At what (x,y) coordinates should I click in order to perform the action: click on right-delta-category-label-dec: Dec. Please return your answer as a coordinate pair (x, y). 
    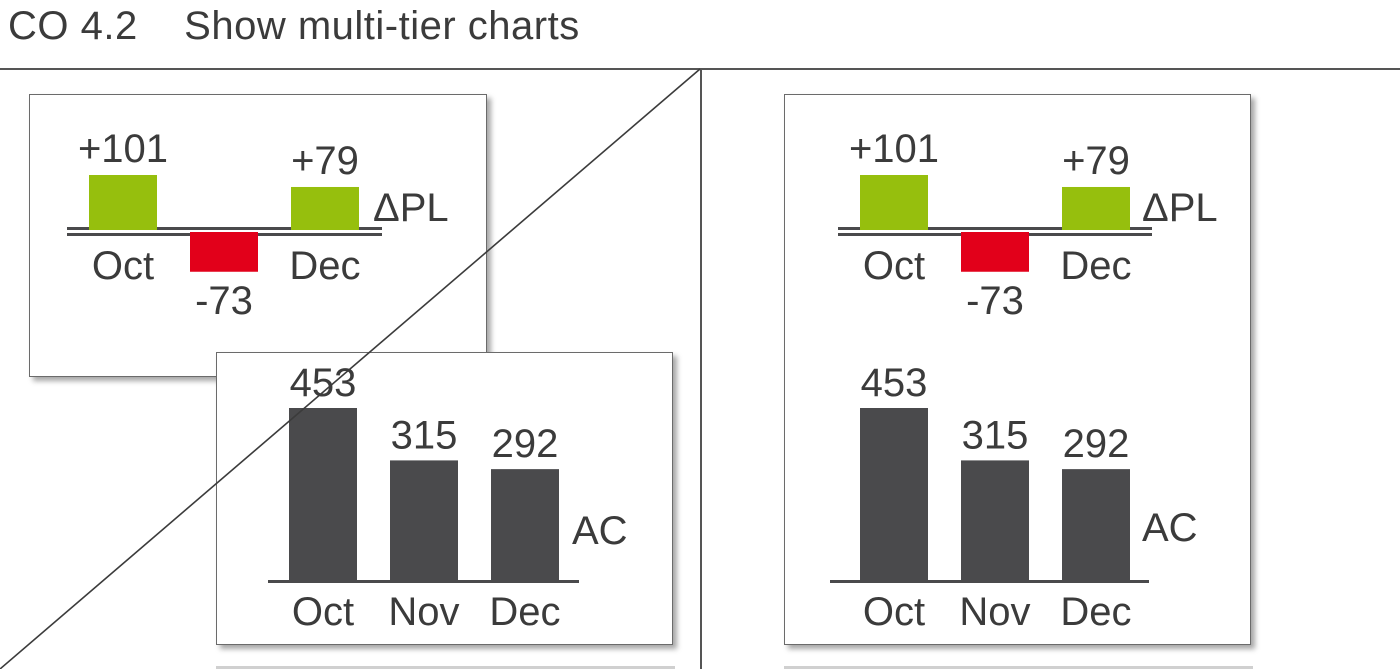
    Looking at the image, I should click on (1095, 266).